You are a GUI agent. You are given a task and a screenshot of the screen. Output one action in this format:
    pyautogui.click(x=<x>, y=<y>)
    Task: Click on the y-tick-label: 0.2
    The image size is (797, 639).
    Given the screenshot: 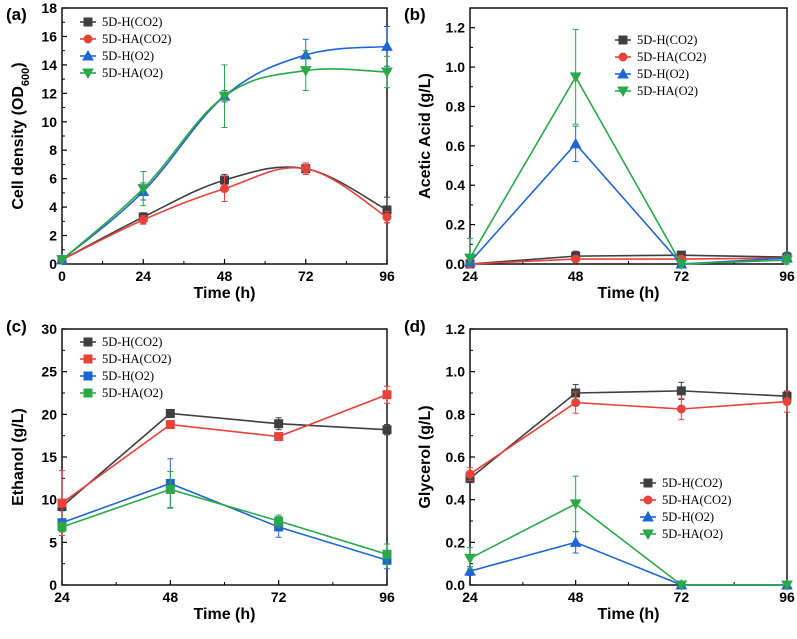 What is the action you would take?
    pyautogui.click(x=456, y=225)
    